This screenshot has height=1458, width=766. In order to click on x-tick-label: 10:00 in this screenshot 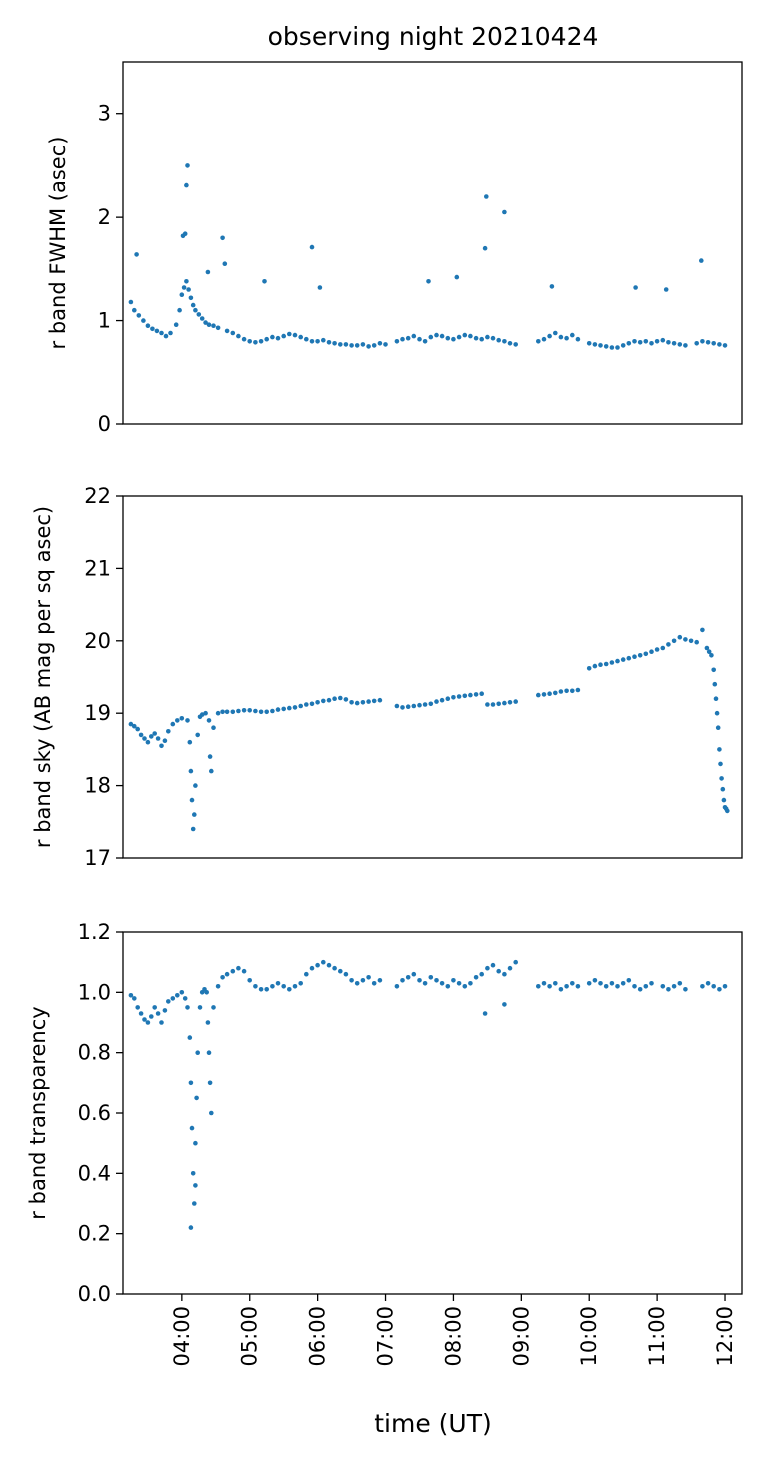, I will do `click(589, 1336)`.